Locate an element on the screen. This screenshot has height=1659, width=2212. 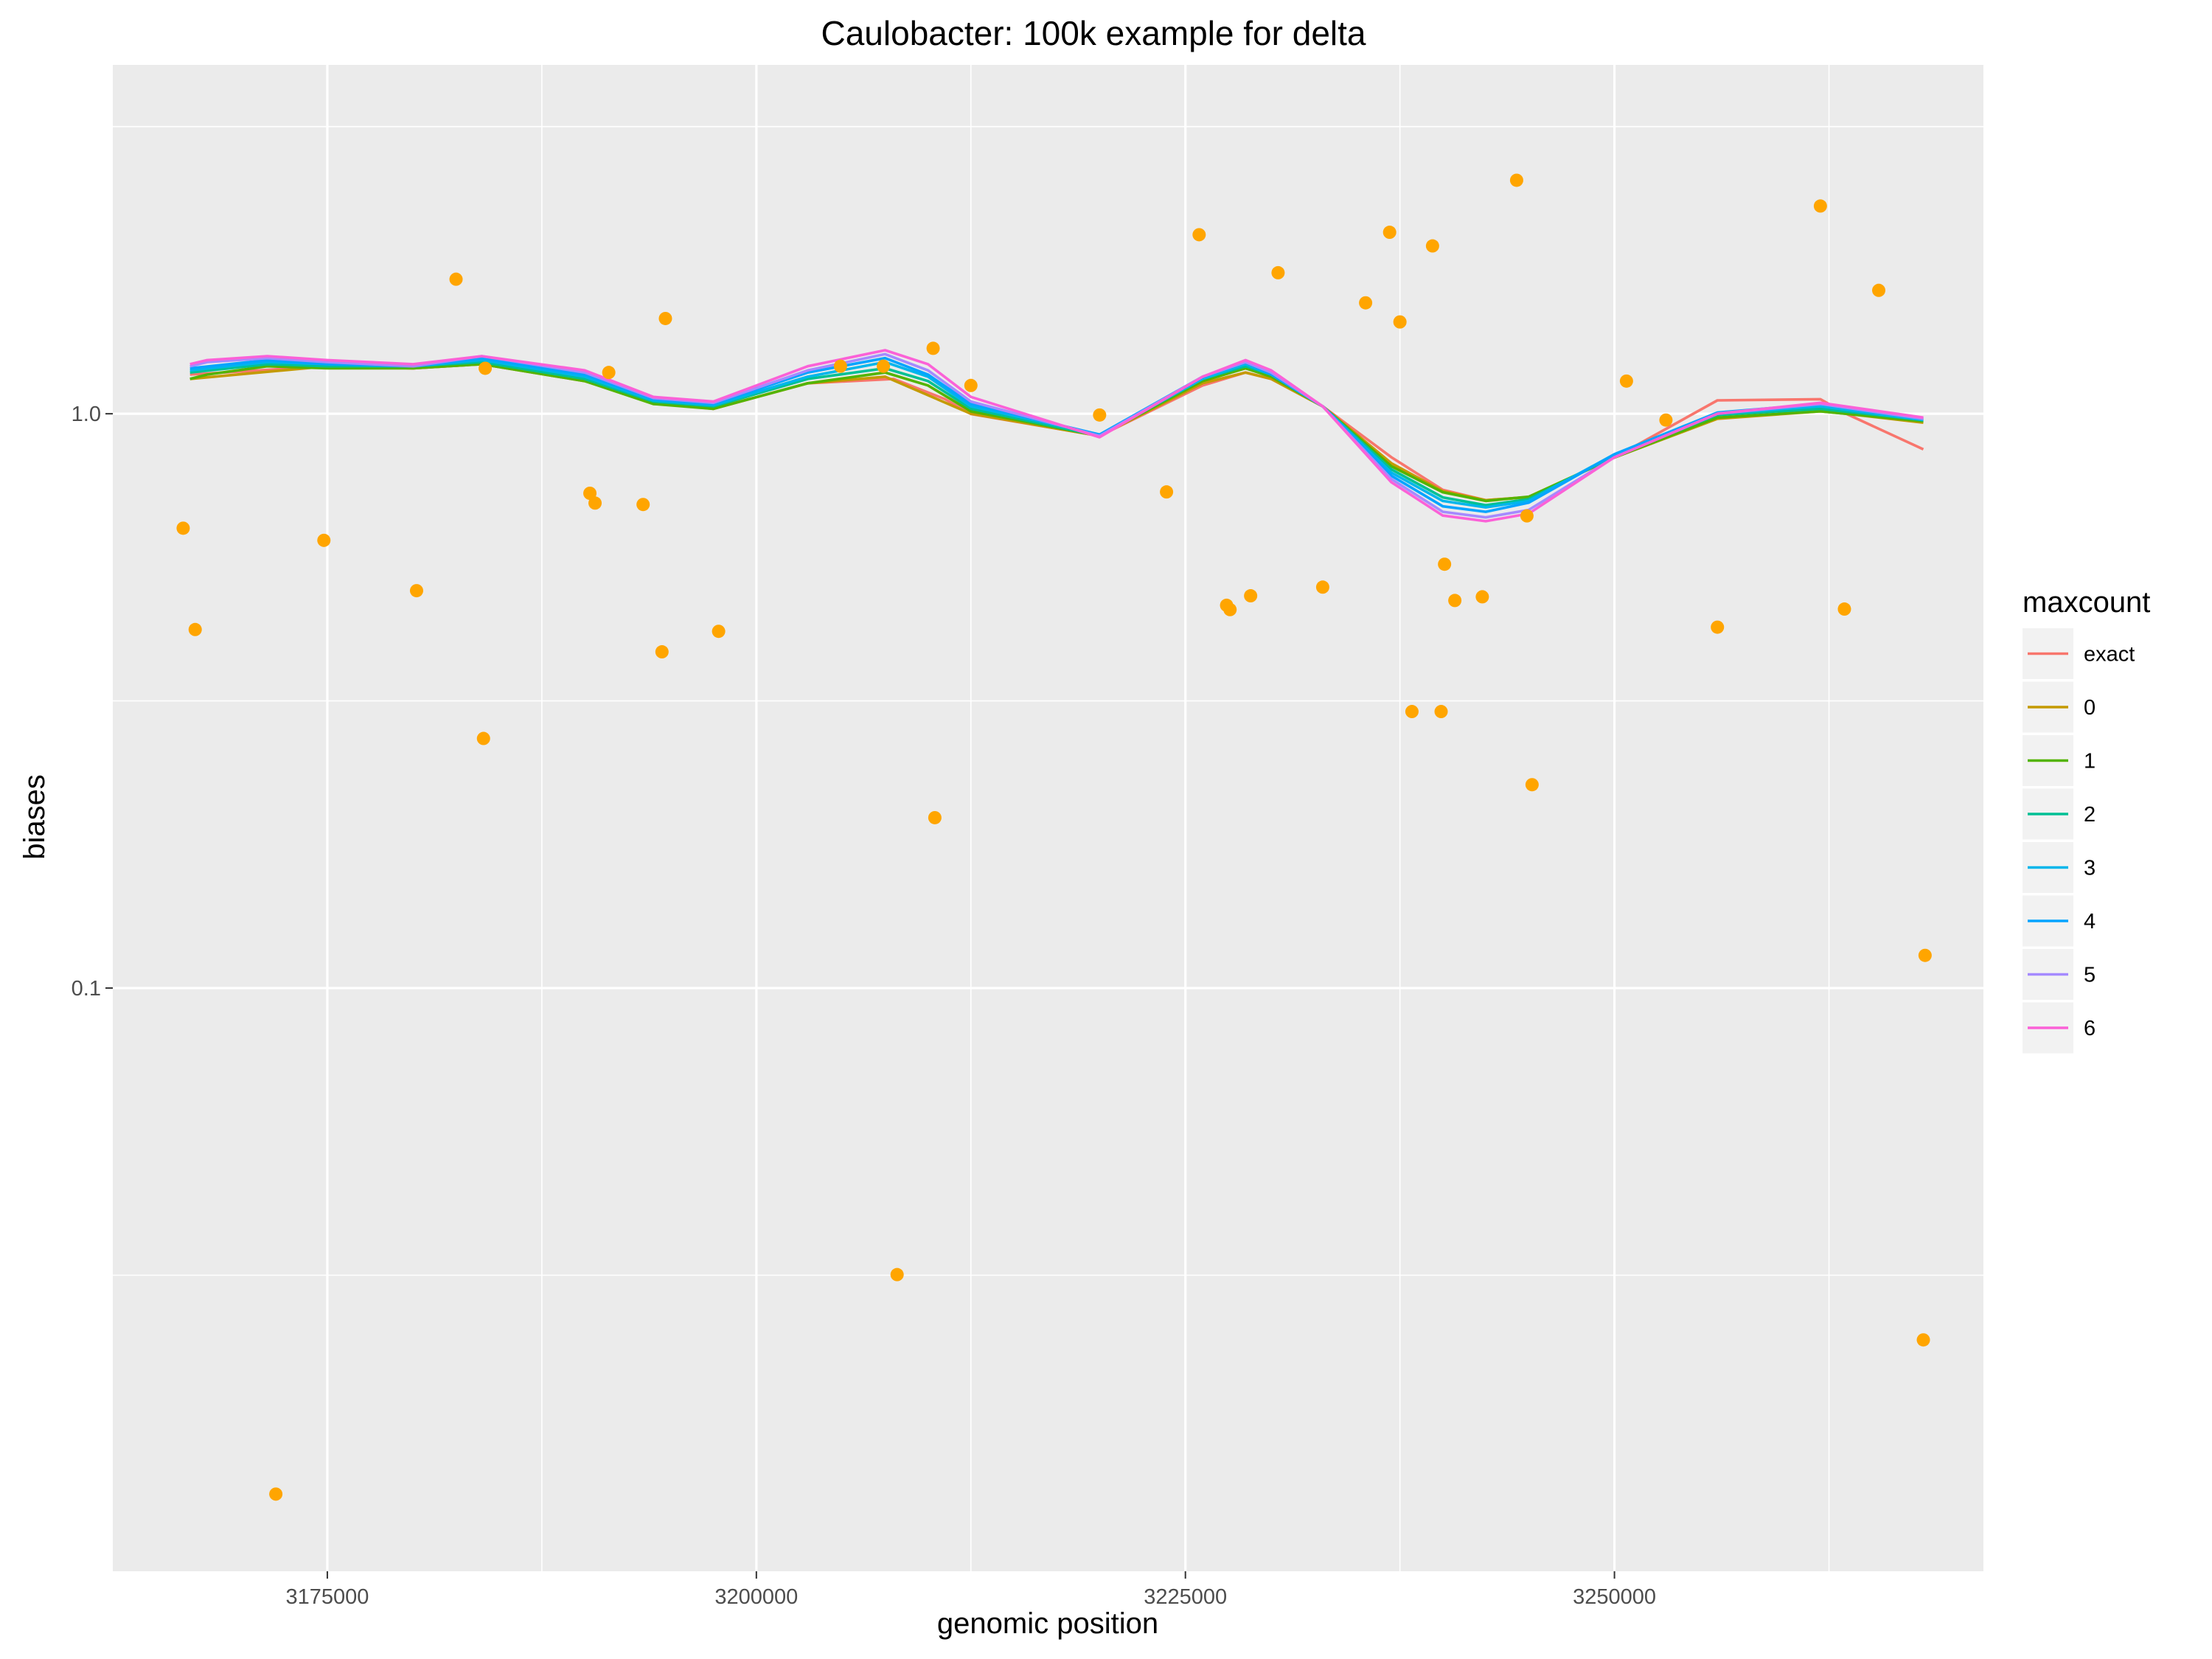
series-lines is located at coordinates (1056, 436).